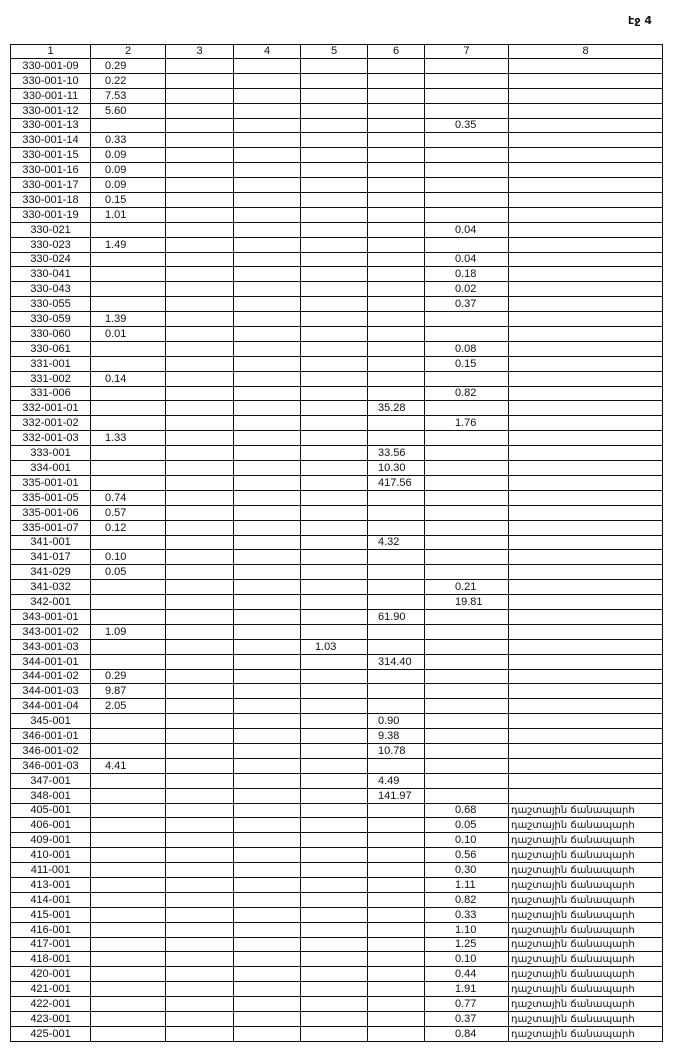 Image resolution: width=689 pixels, height=1051 pixels. What do you see at coordinates (128, 527) in the screenshot?
I see `value-cell-col2: 0.12` at bounding box center [128, 527].